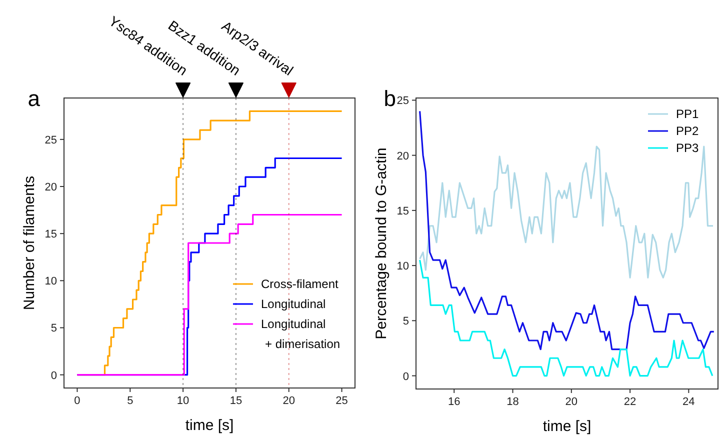 Image resolution: width=724 pixels, height=448 pixels. What do you see at coordinates (688, 148) in the screenshot?
I see `legend-label: PP3` at bounding box center [688, 148].